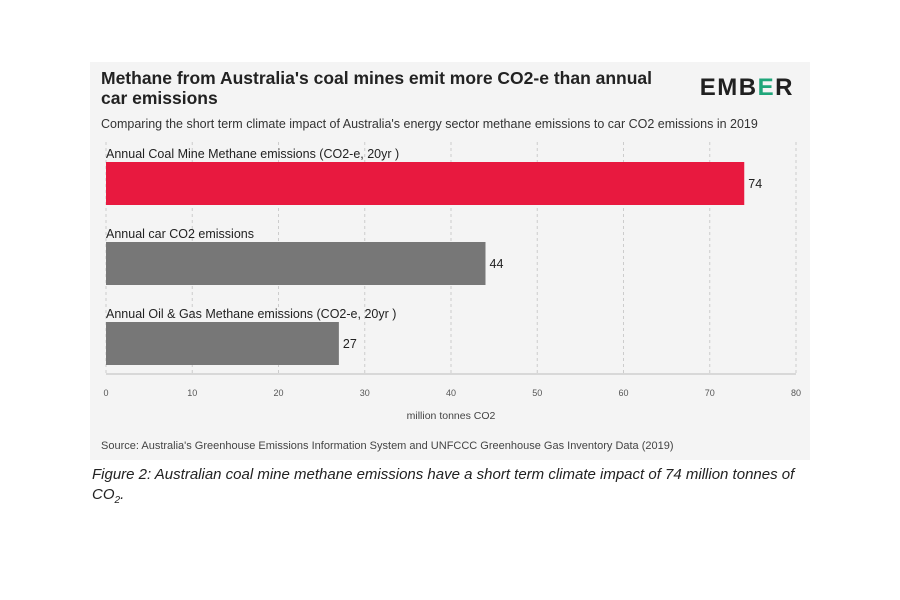  Describe the element at coordinates (180, 234) in the screenshot. I see `category-label-1: Annual car CO2 emissions` at that location.